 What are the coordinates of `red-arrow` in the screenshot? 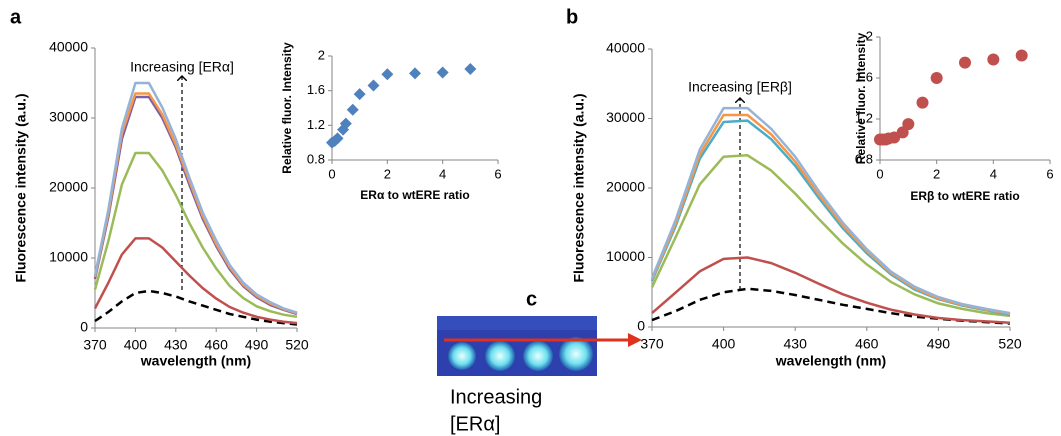 It's located at (543, 340).